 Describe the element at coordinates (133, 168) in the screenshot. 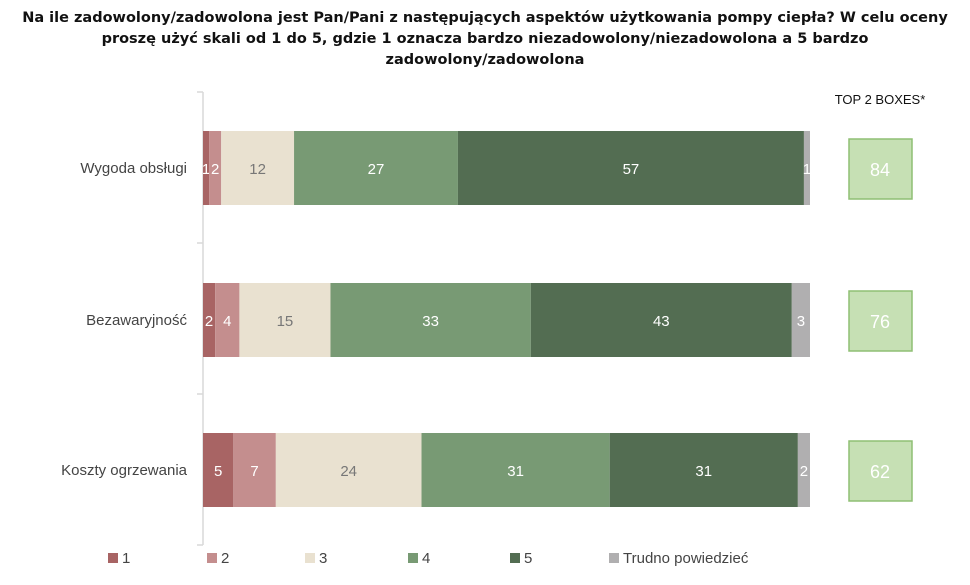

I see `category-label: Wygoda obsługi` at that location.